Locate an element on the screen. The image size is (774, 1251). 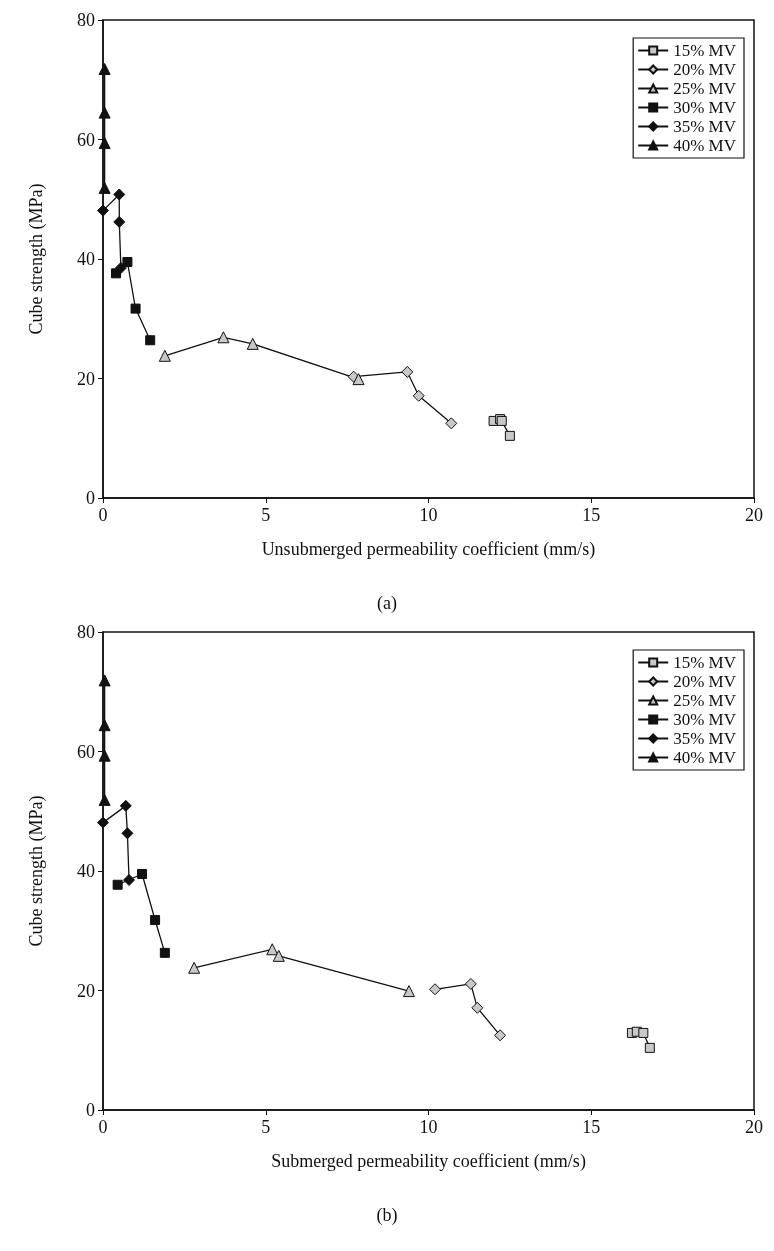
text: (b) is located at coordinates (387, 1215).